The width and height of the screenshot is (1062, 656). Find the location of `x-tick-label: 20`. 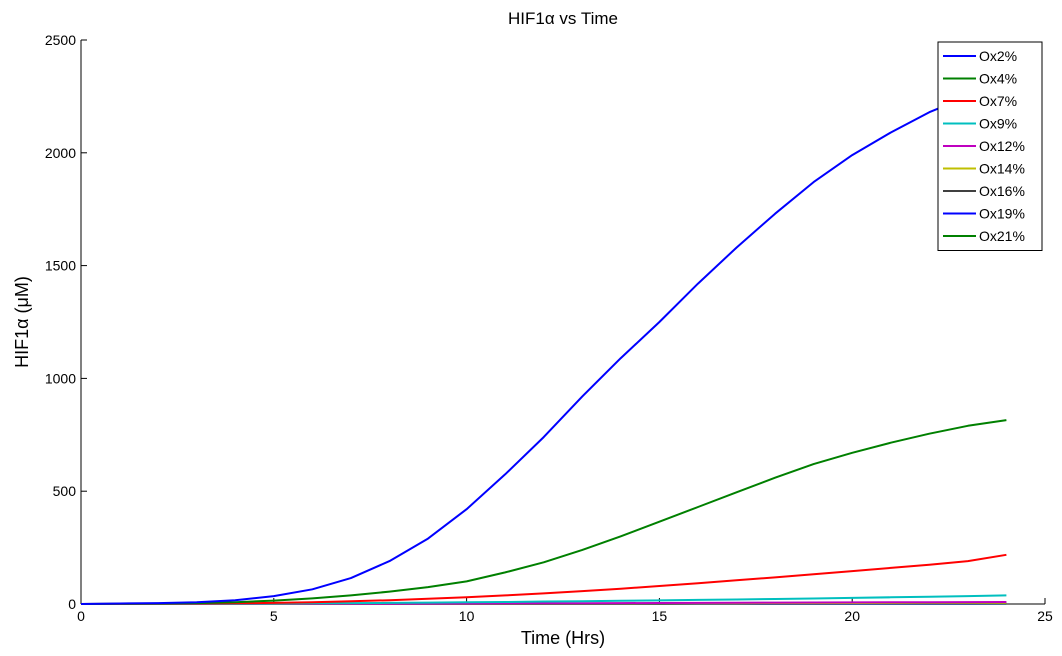

x-tick-label: 20 is located at coordinates (852, 616).